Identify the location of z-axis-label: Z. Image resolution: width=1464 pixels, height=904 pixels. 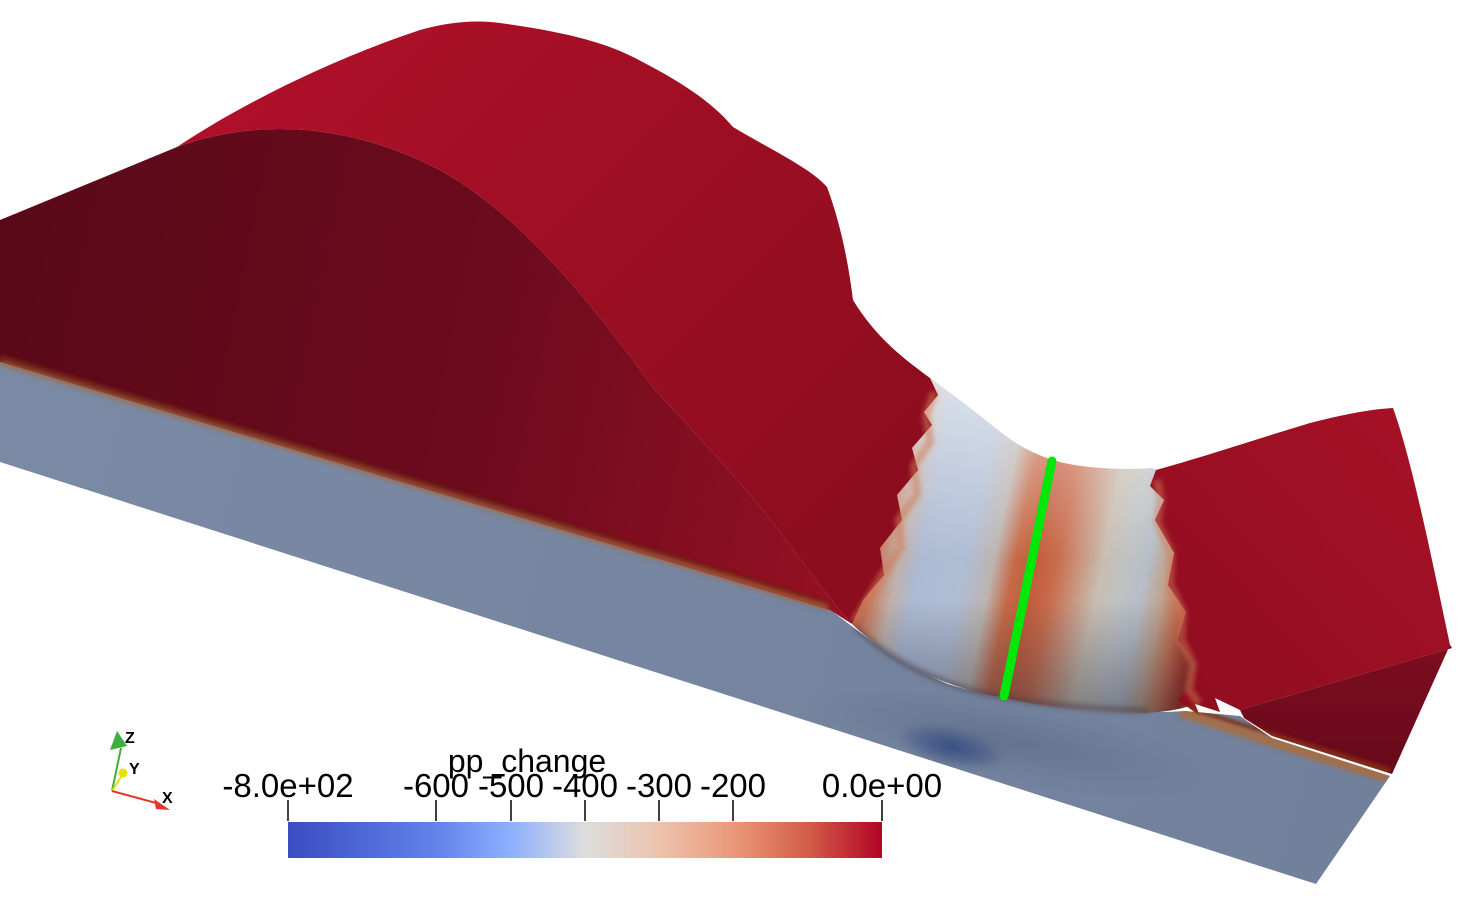
(130, 738).